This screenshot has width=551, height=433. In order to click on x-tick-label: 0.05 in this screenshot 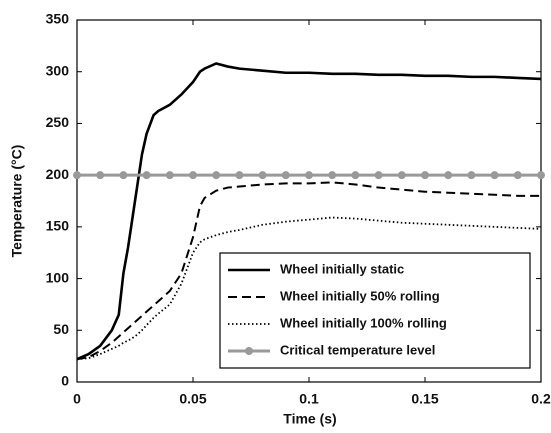, I will do `click(192, 399)`.